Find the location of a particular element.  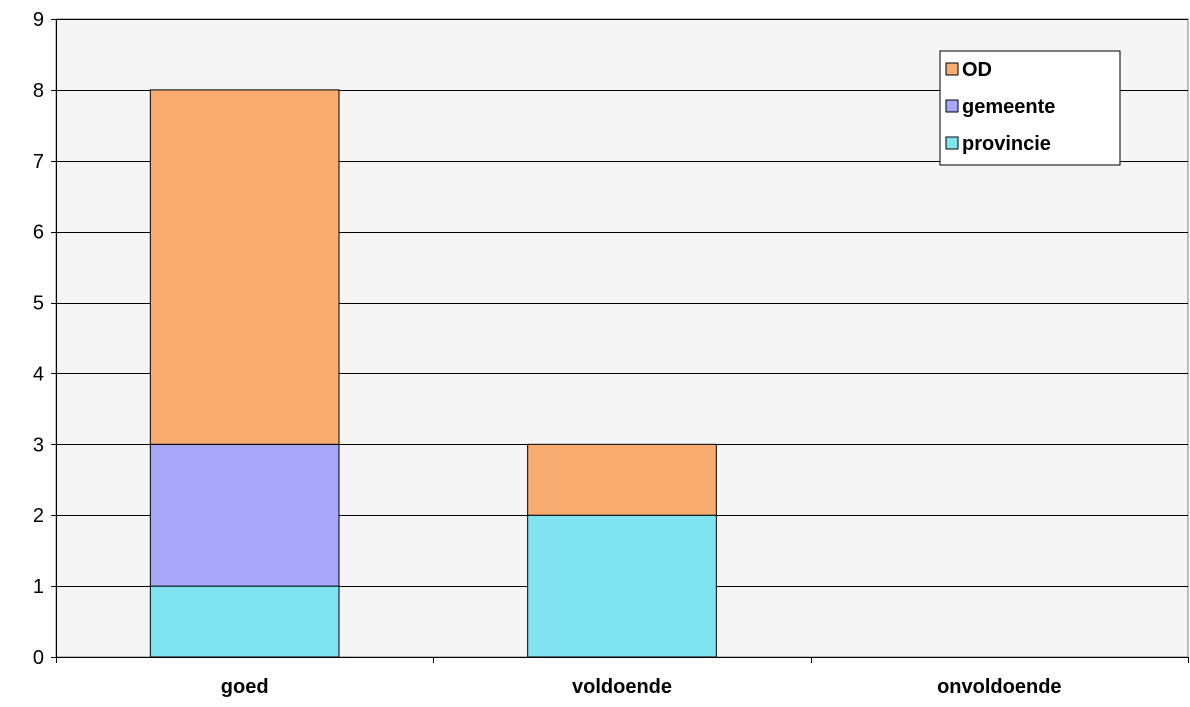

legend-swatch-OD is located at coordinates (952, 69).